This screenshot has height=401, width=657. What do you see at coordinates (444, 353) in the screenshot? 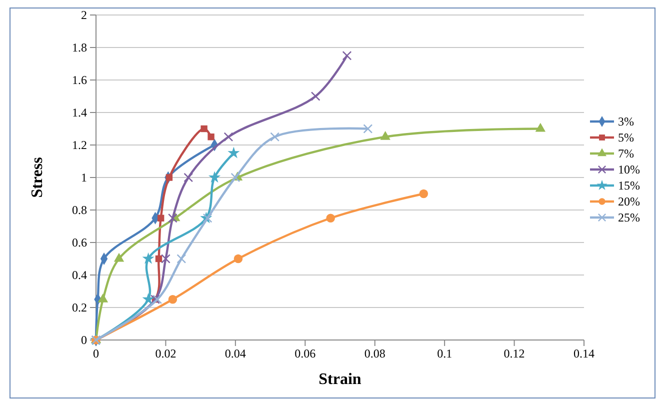
I see `x-tick-label: 0.1` at bounding box center [444, 353].